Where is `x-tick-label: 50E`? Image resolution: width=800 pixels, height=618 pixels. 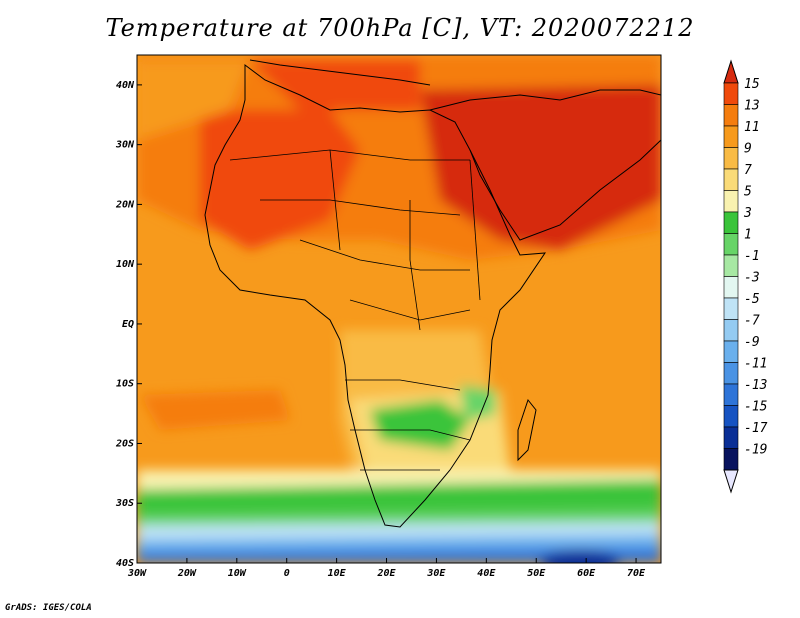 x-tick-label: 50E is located at coordinates (536, 573).